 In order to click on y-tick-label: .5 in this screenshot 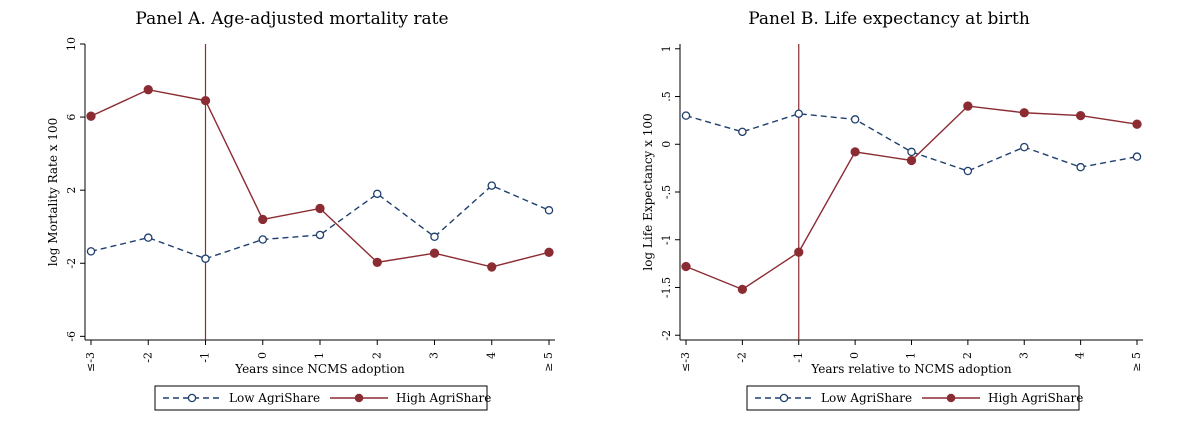, I will do `click(666, 96)`.